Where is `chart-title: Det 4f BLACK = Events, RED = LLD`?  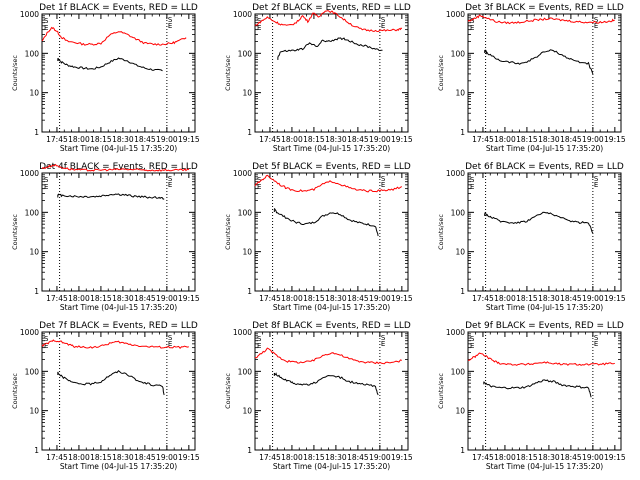
chart-title: Det 4f BLACK = Events, RED = LLD is located at coordinates (118, 167).